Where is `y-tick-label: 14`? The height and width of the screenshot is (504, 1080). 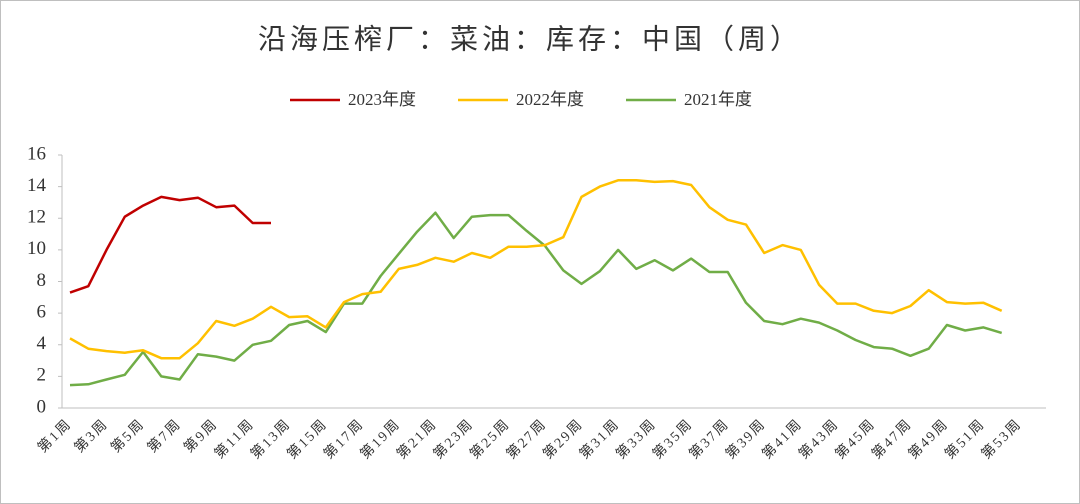 y-tick-label: 14 is located at coordinates (37, 185).